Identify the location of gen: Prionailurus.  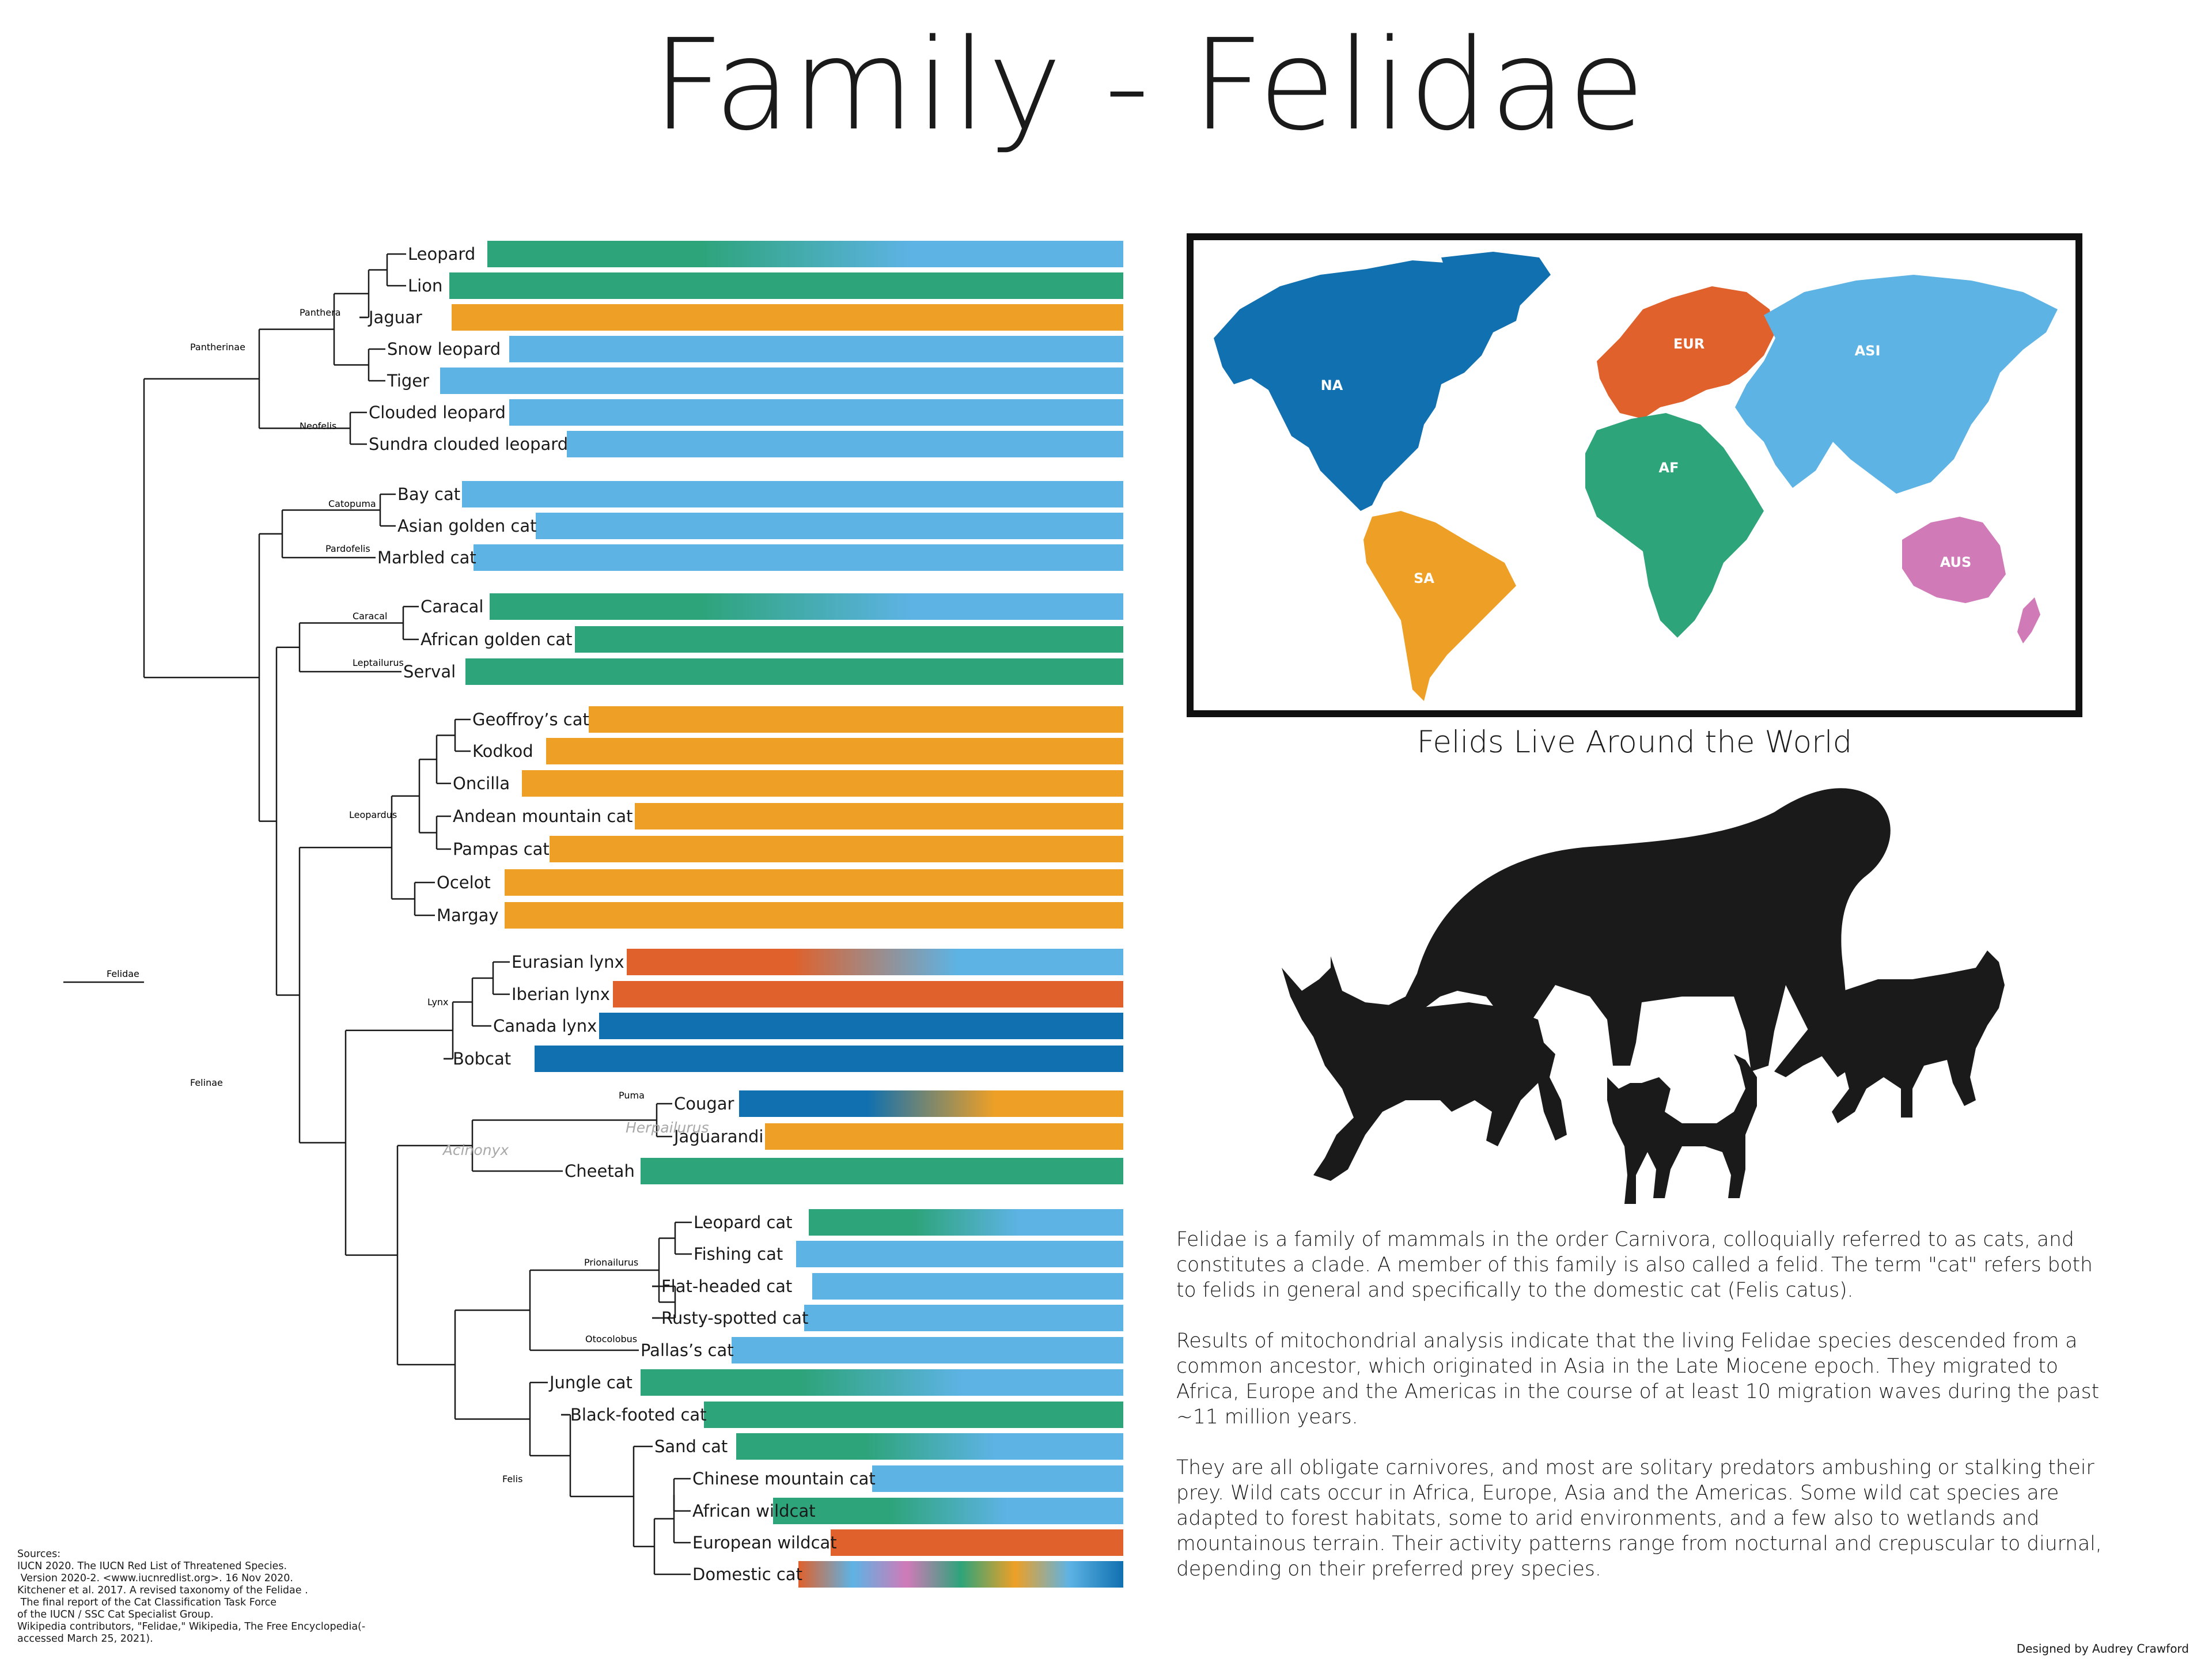
(611, 1262).